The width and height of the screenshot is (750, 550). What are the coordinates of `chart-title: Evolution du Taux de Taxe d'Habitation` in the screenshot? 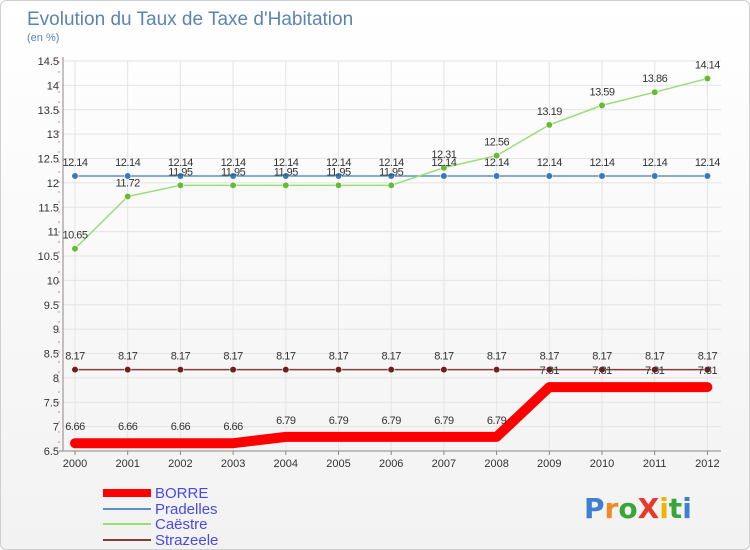 It's located at (190, 19).